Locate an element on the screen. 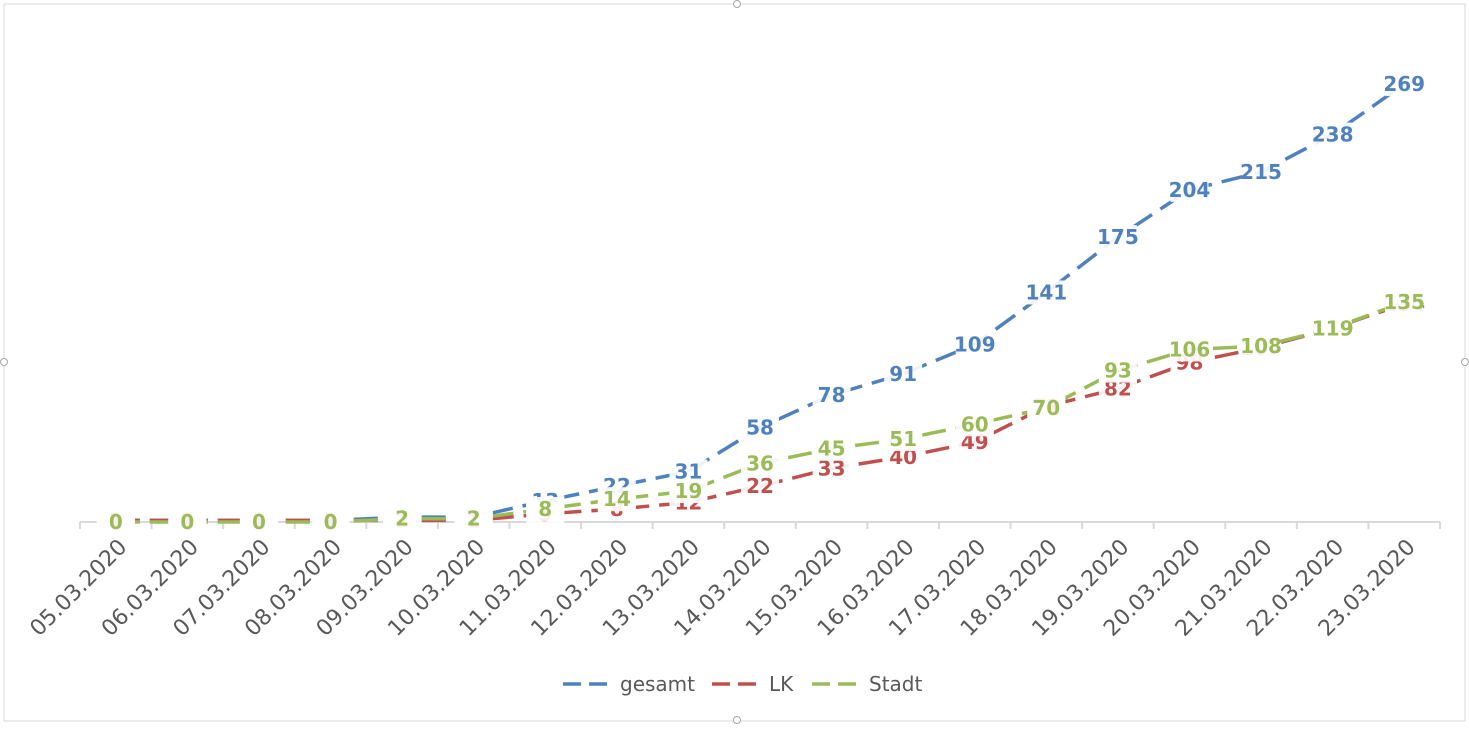 The height and width of the screenshot is (730, 1469). resize-handle-left is located at coordinates (4, 362).